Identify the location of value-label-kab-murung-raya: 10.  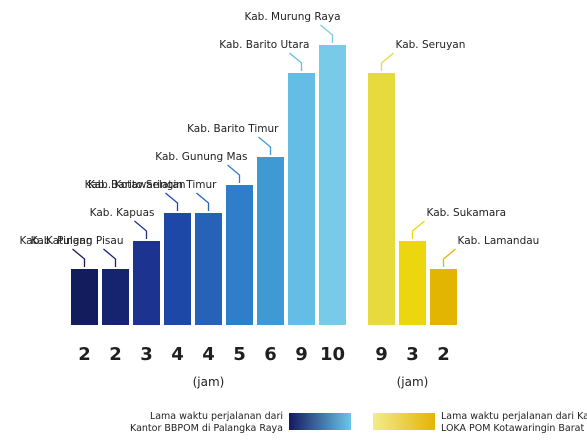
(332, 354).